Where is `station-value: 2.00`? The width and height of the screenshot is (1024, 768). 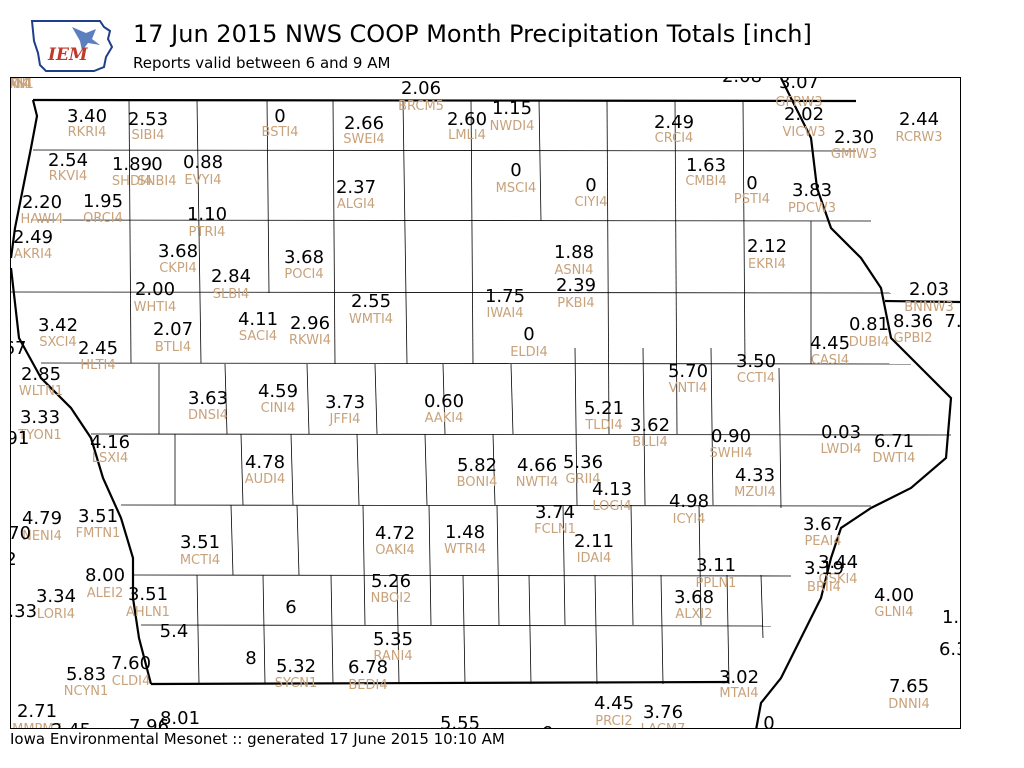
station-value: 2.00 is located at coordinates (155, 289).